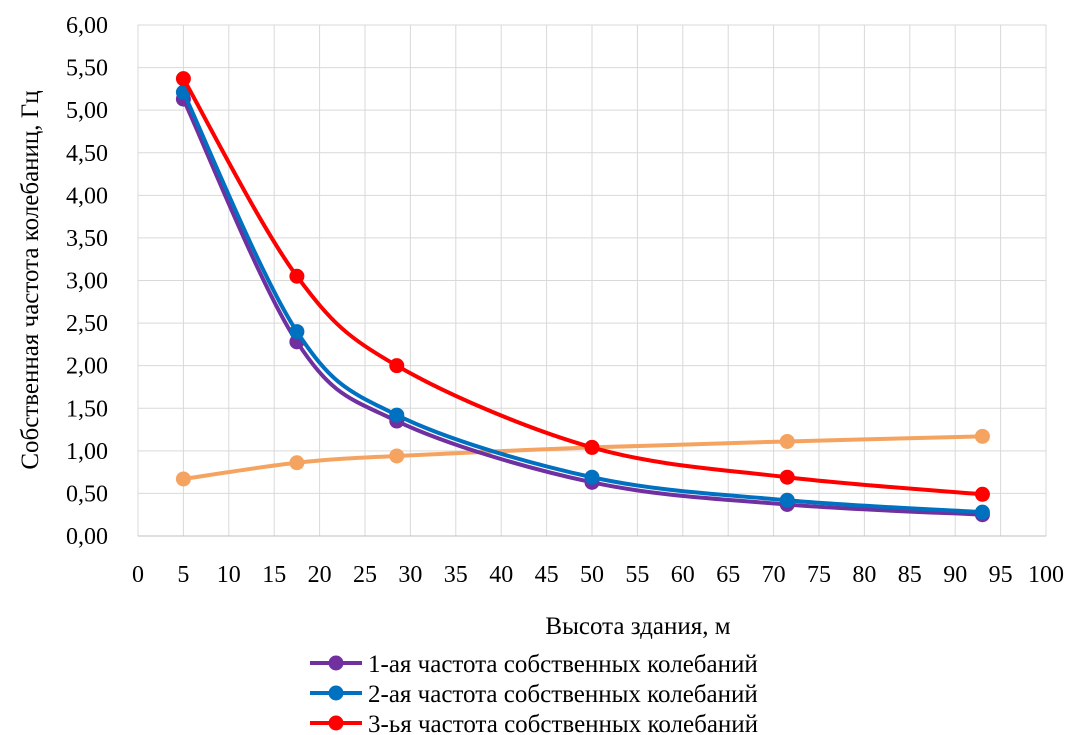  What do you see at coordinates (30, 279) in the screenshot?
I see `y-axis-title: Собственная частота колебаниц, Гц` at bounding box center [30, 279].